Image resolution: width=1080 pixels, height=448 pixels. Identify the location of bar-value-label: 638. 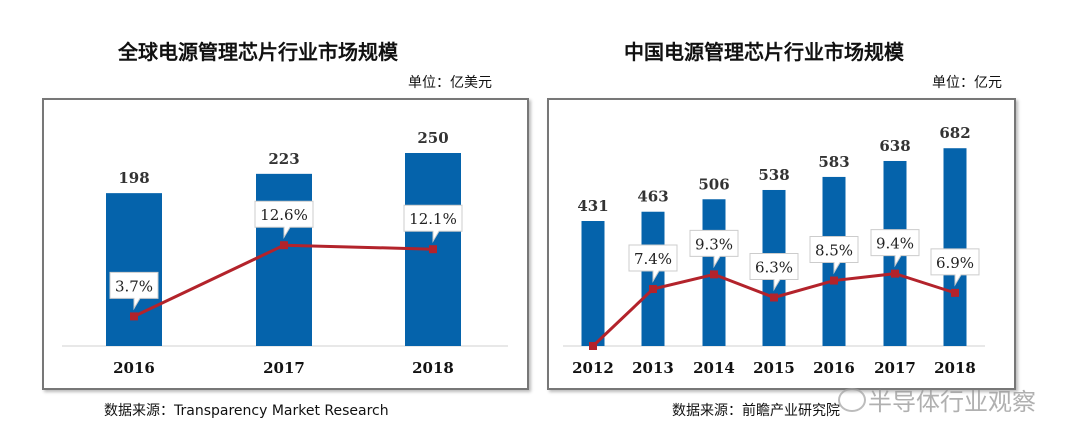
(894, 146).